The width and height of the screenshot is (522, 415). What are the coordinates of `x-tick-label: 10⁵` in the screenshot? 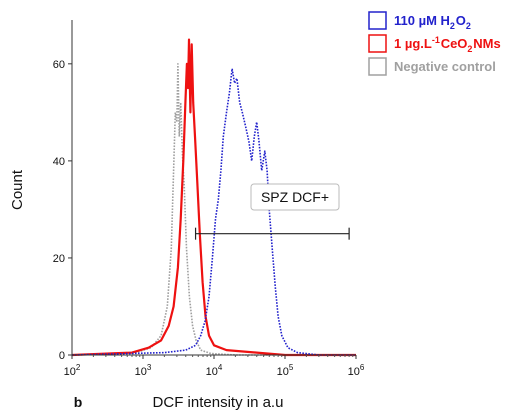 It's located at (285, 370).